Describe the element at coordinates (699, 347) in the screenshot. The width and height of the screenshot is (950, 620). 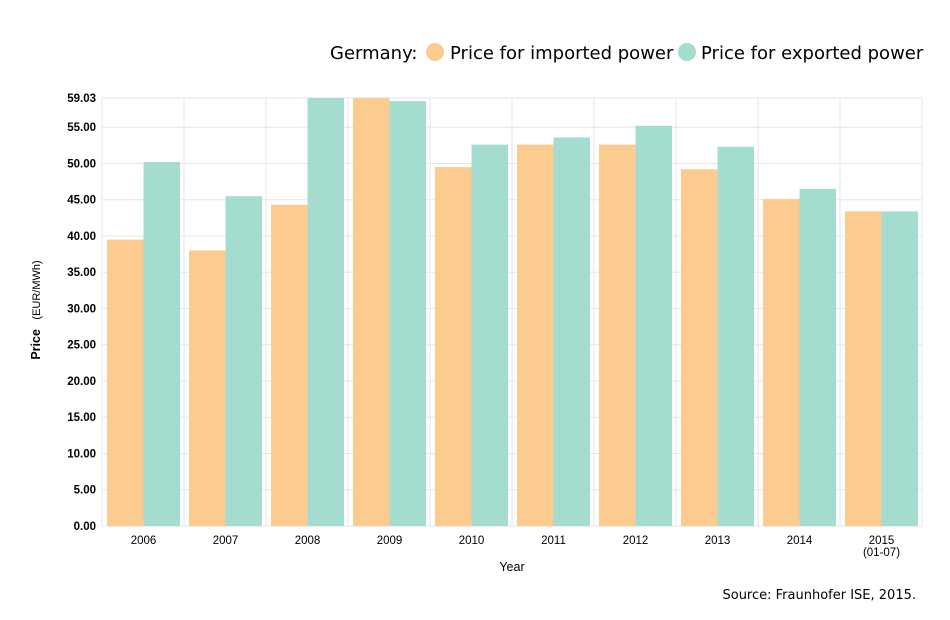
I see `bar-imported-2013` at that location.